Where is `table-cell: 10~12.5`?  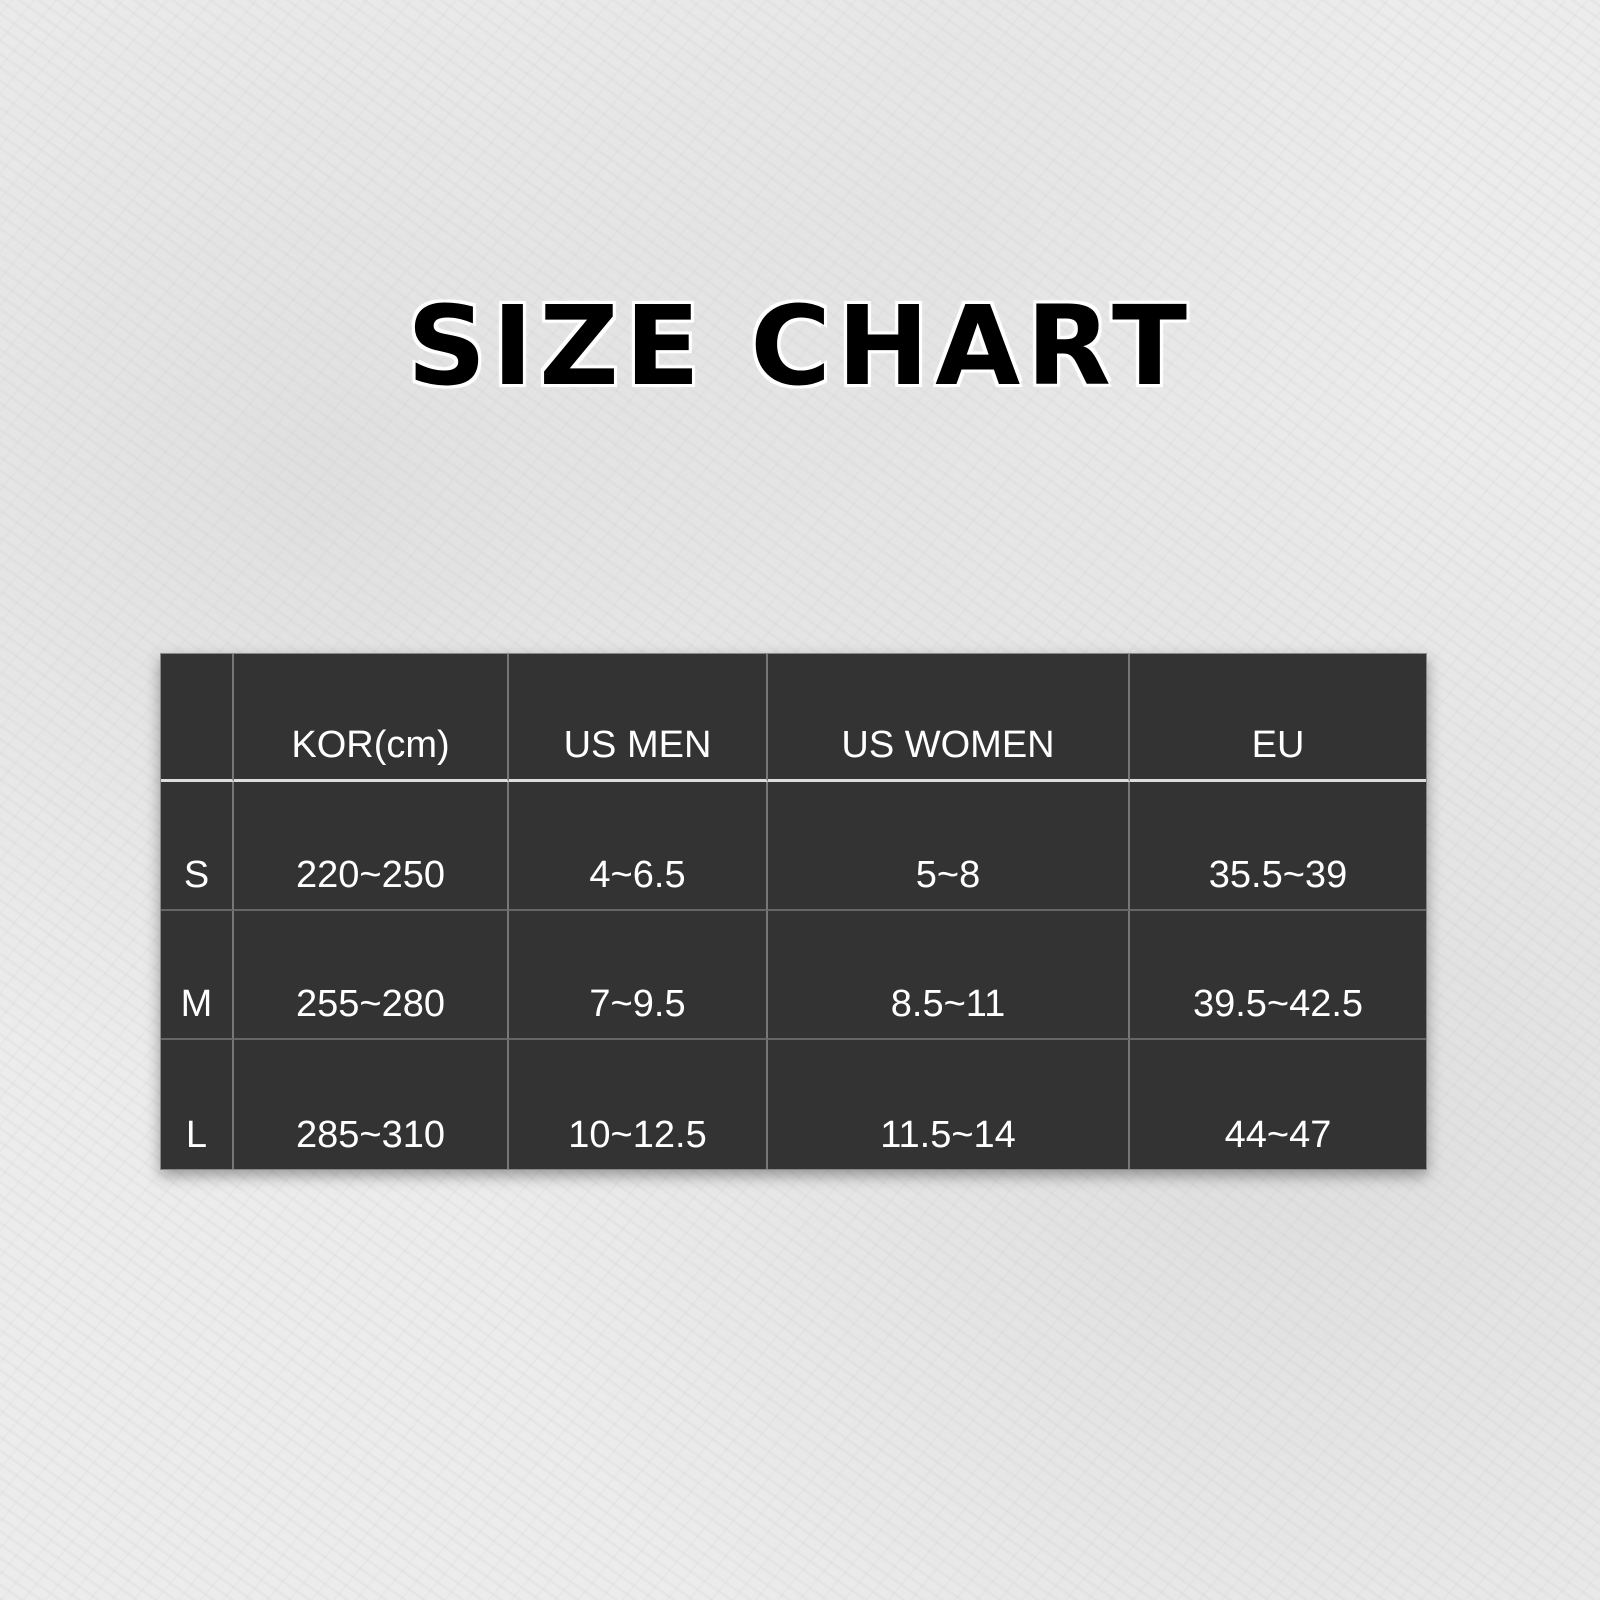
table-cell: 10~12.5 is located at coordinates (638, 1104).